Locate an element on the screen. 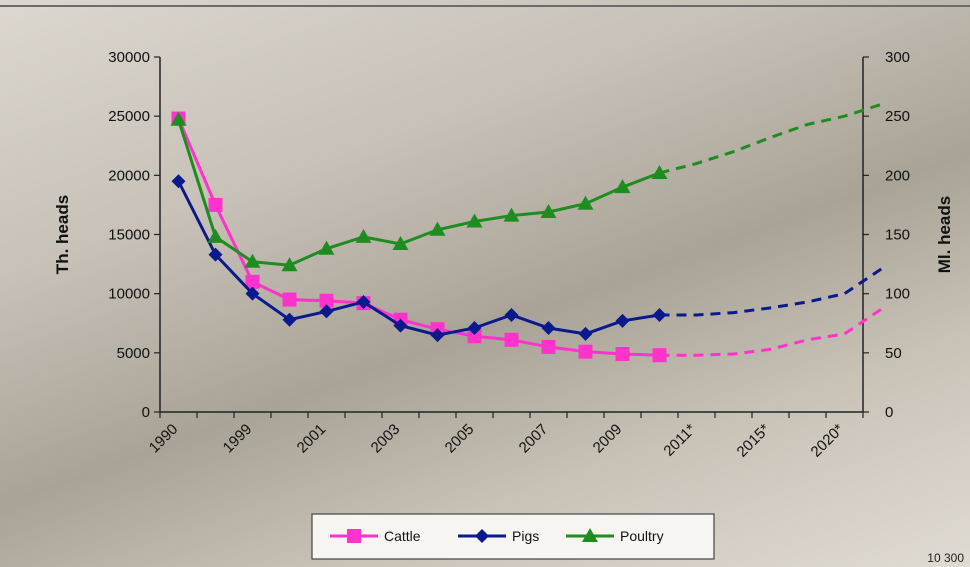 Image resolution: width=970 pixels, height=567 pixels. y-right-tick-label: 150 is located at coordinates (897, 235).